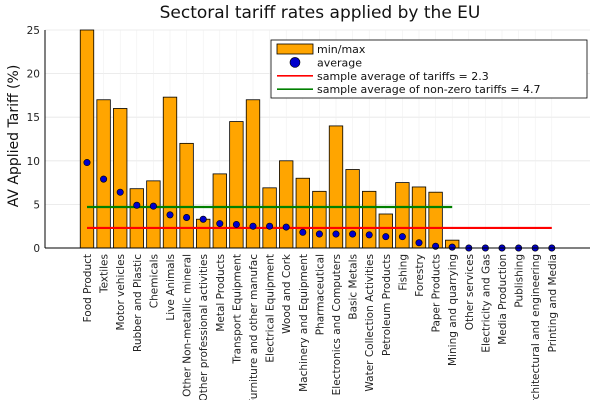 This screenshot has width=600, height=400. What do you see at coordinates (33, 140) in the screenshot?
I see `y-tick-labels: 0 5 10 15 20 25` at bounding box center [33, 140].